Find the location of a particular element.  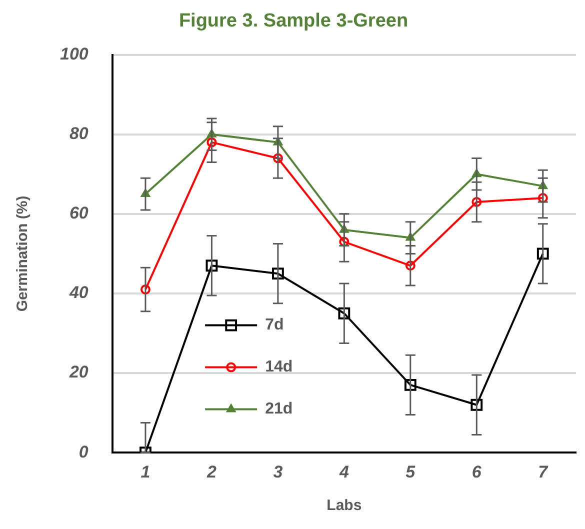

legend-label: 7d is located at coordinates (274, 325).